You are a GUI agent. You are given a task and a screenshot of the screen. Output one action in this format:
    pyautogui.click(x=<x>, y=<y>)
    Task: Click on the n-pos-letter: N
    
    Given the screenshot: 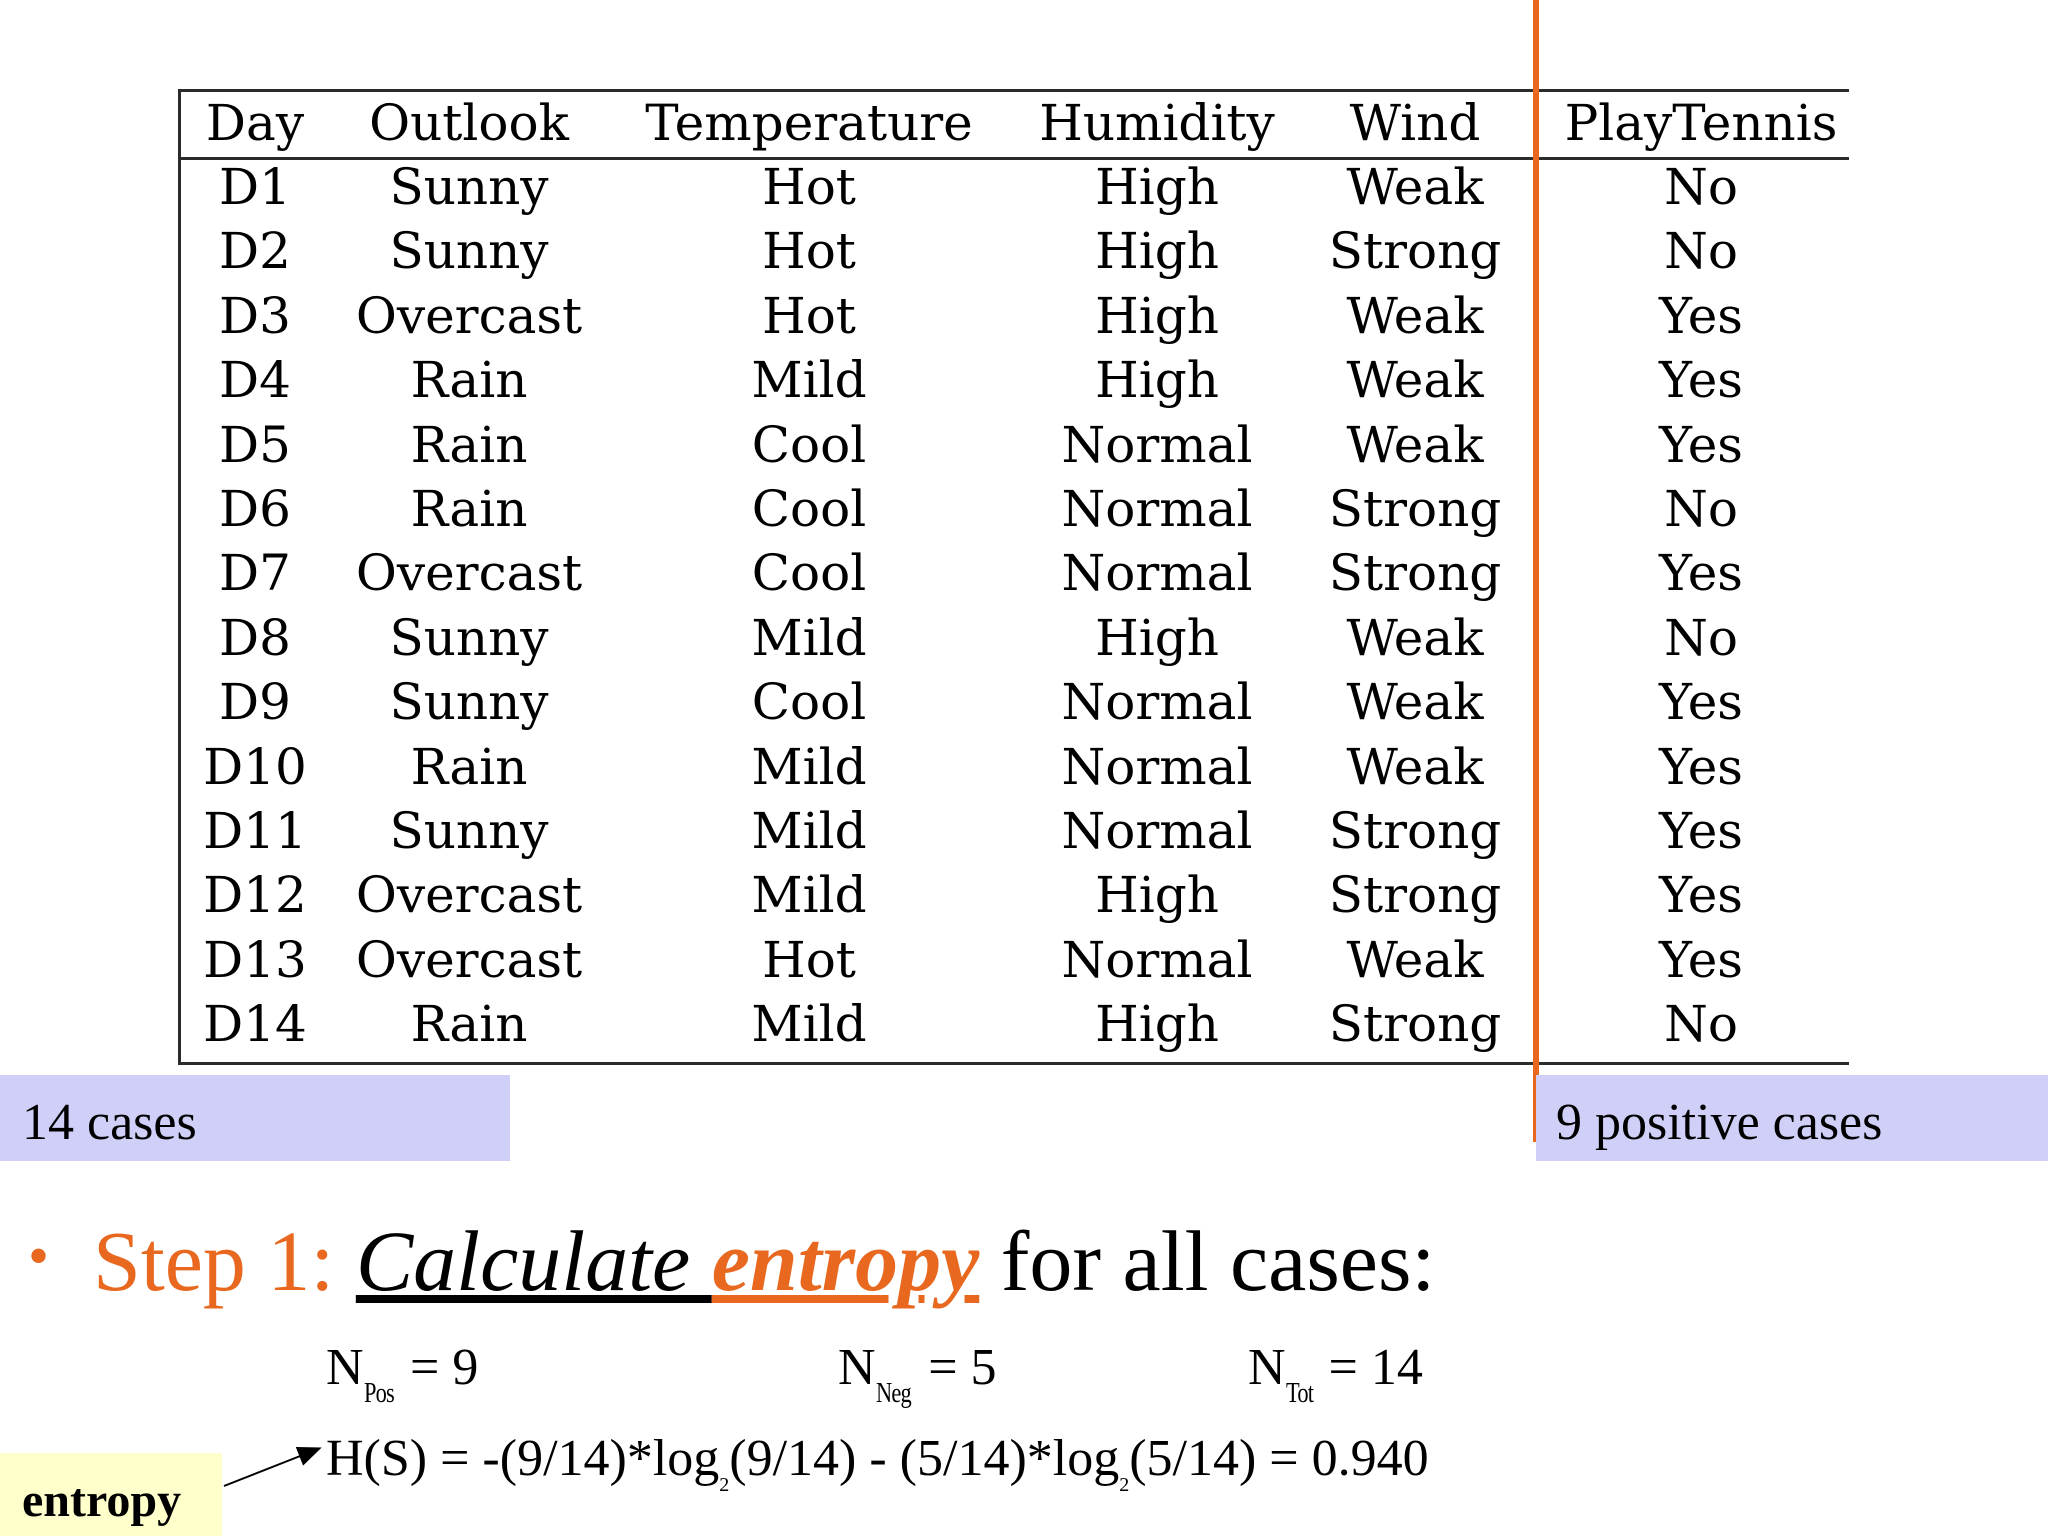 What is the action you would take?
    pyautogui.click(x=345, y=1367)
    